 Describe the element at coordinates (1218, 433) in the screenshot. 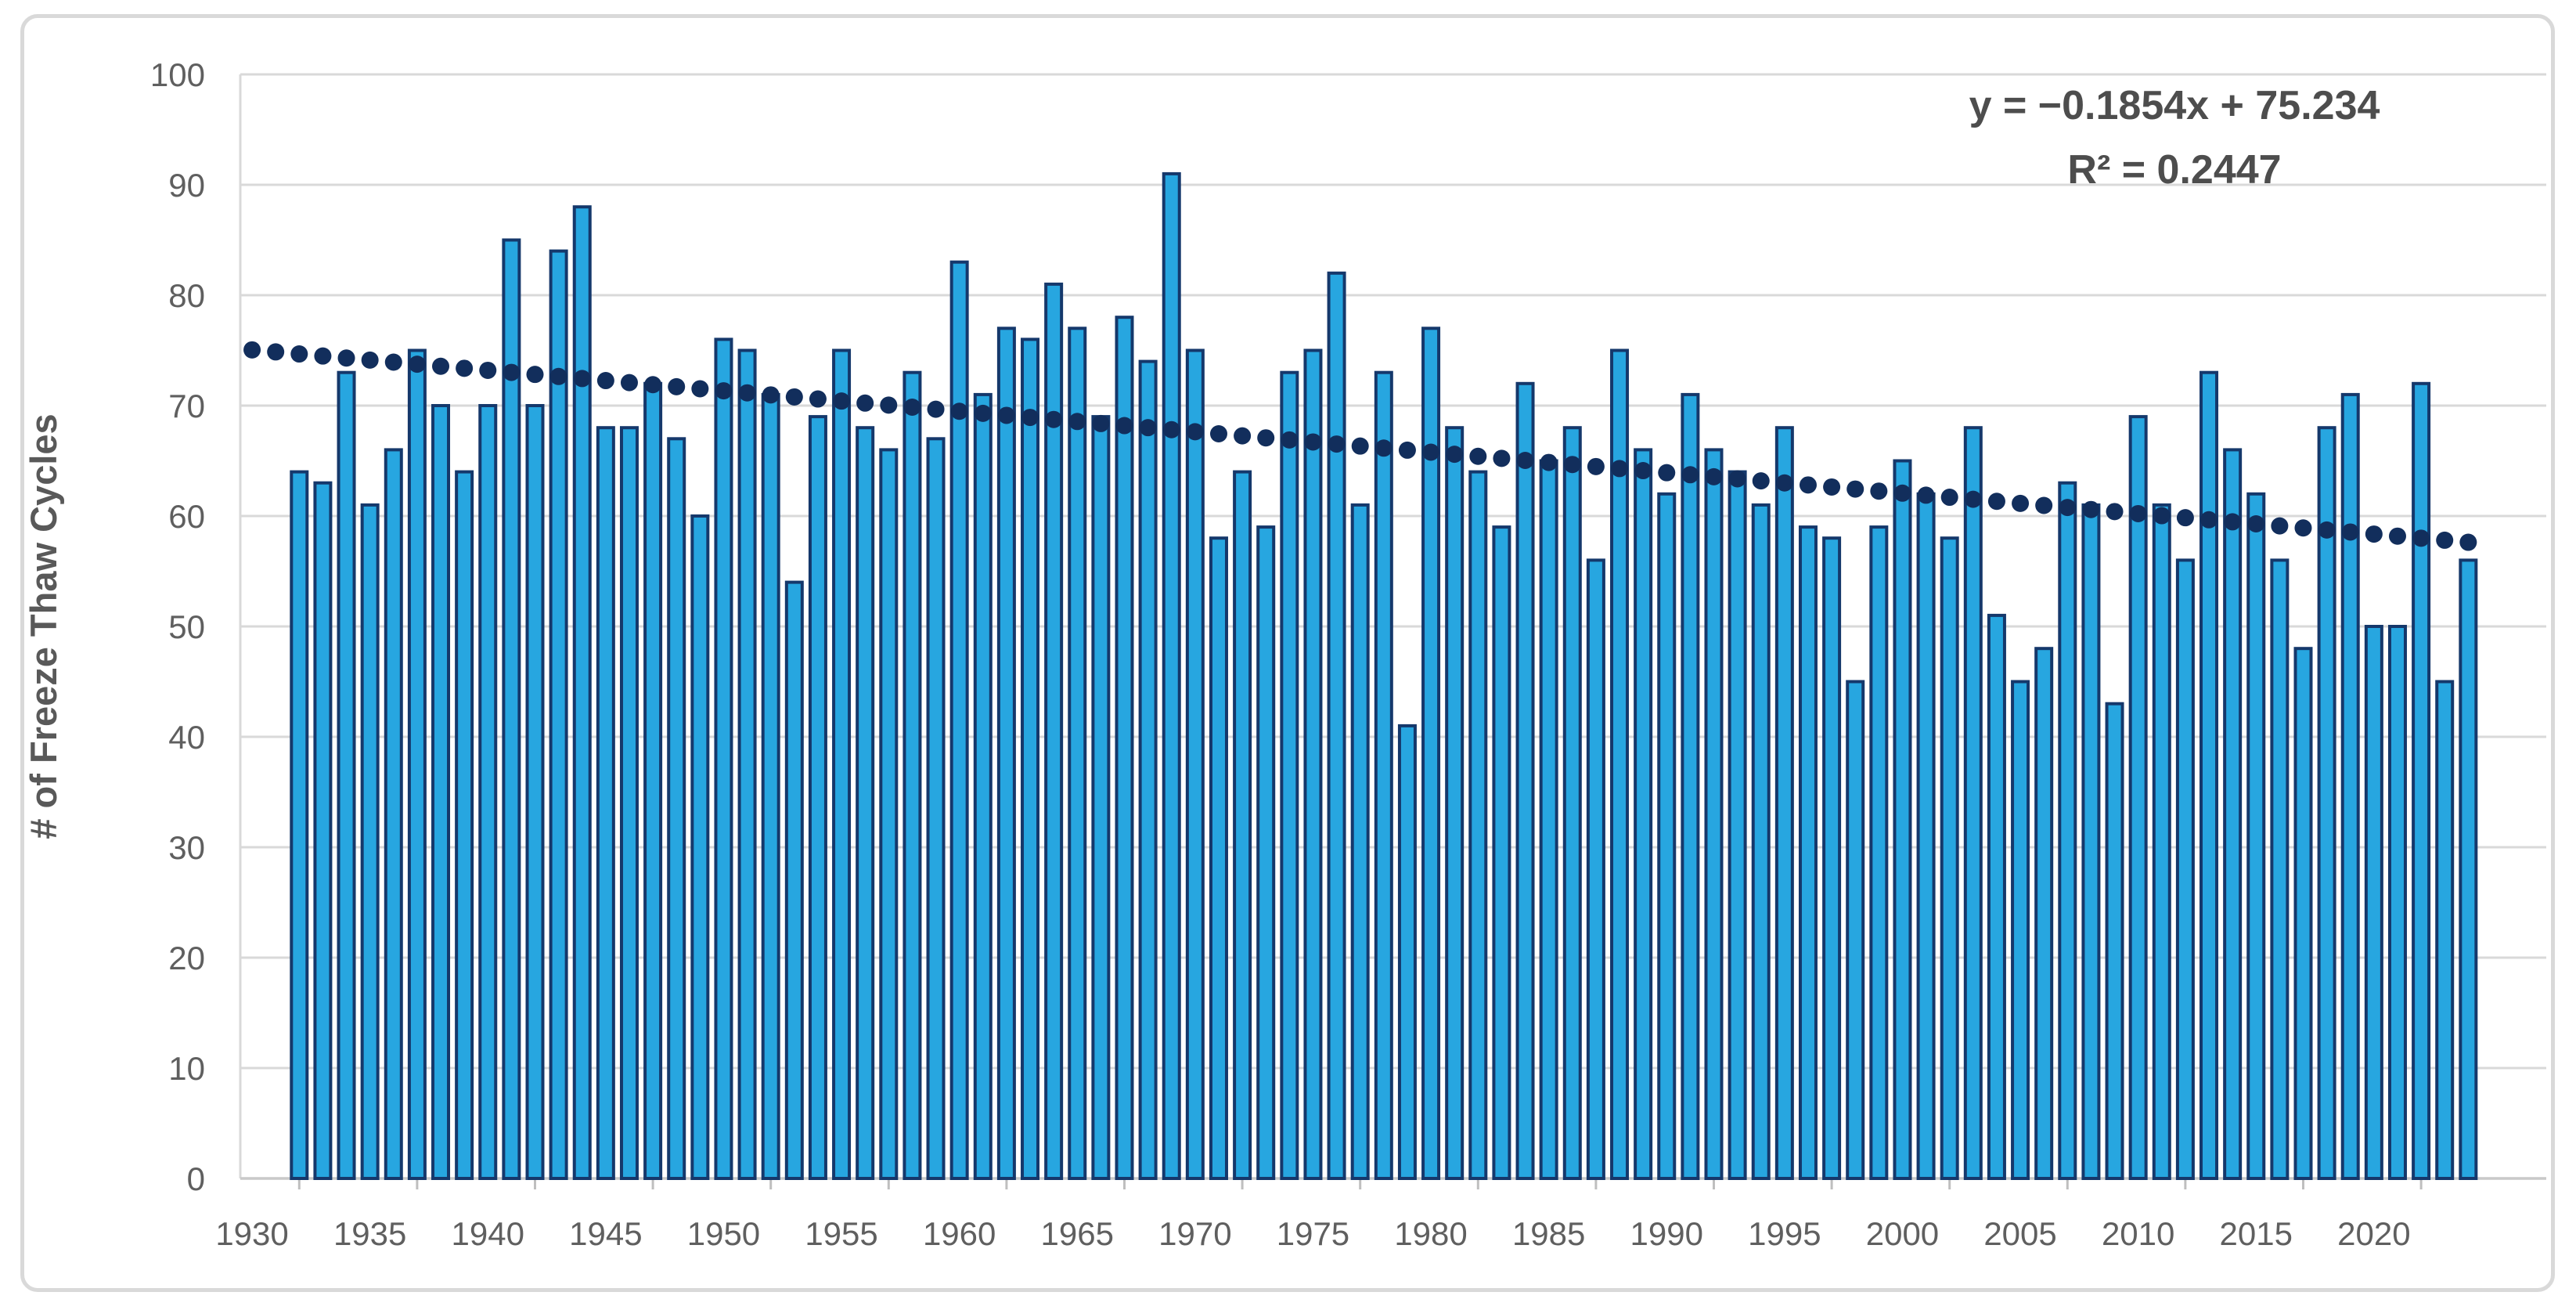

I see `trend-dot-1971` at that location.